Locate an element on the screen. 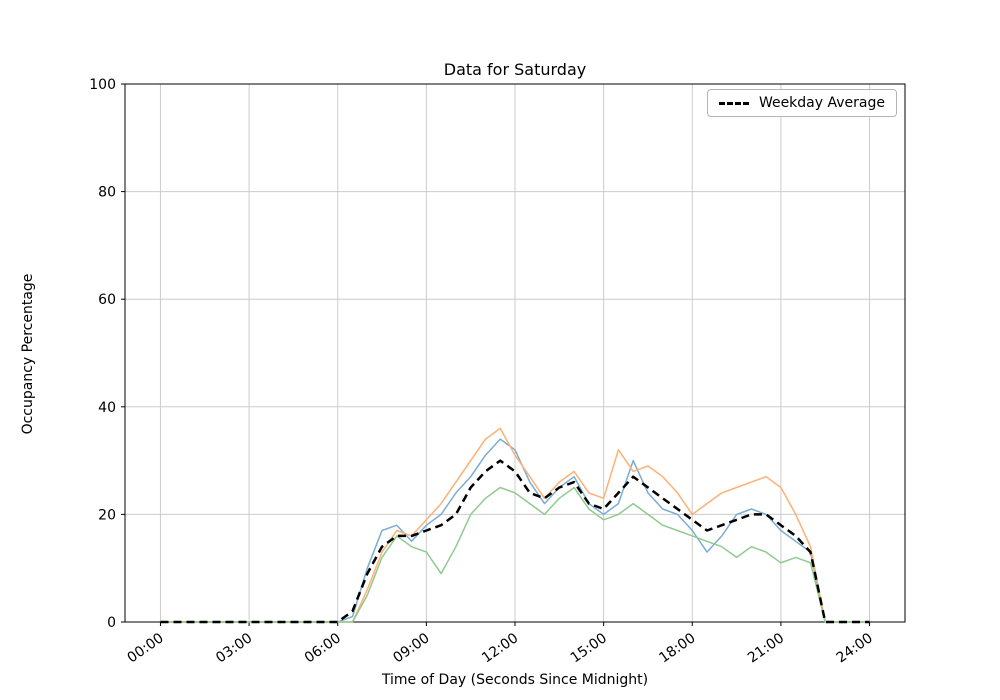 The image size is (1000, 700). x-tick-label: 18:00 is located at coordinates (677, 648).